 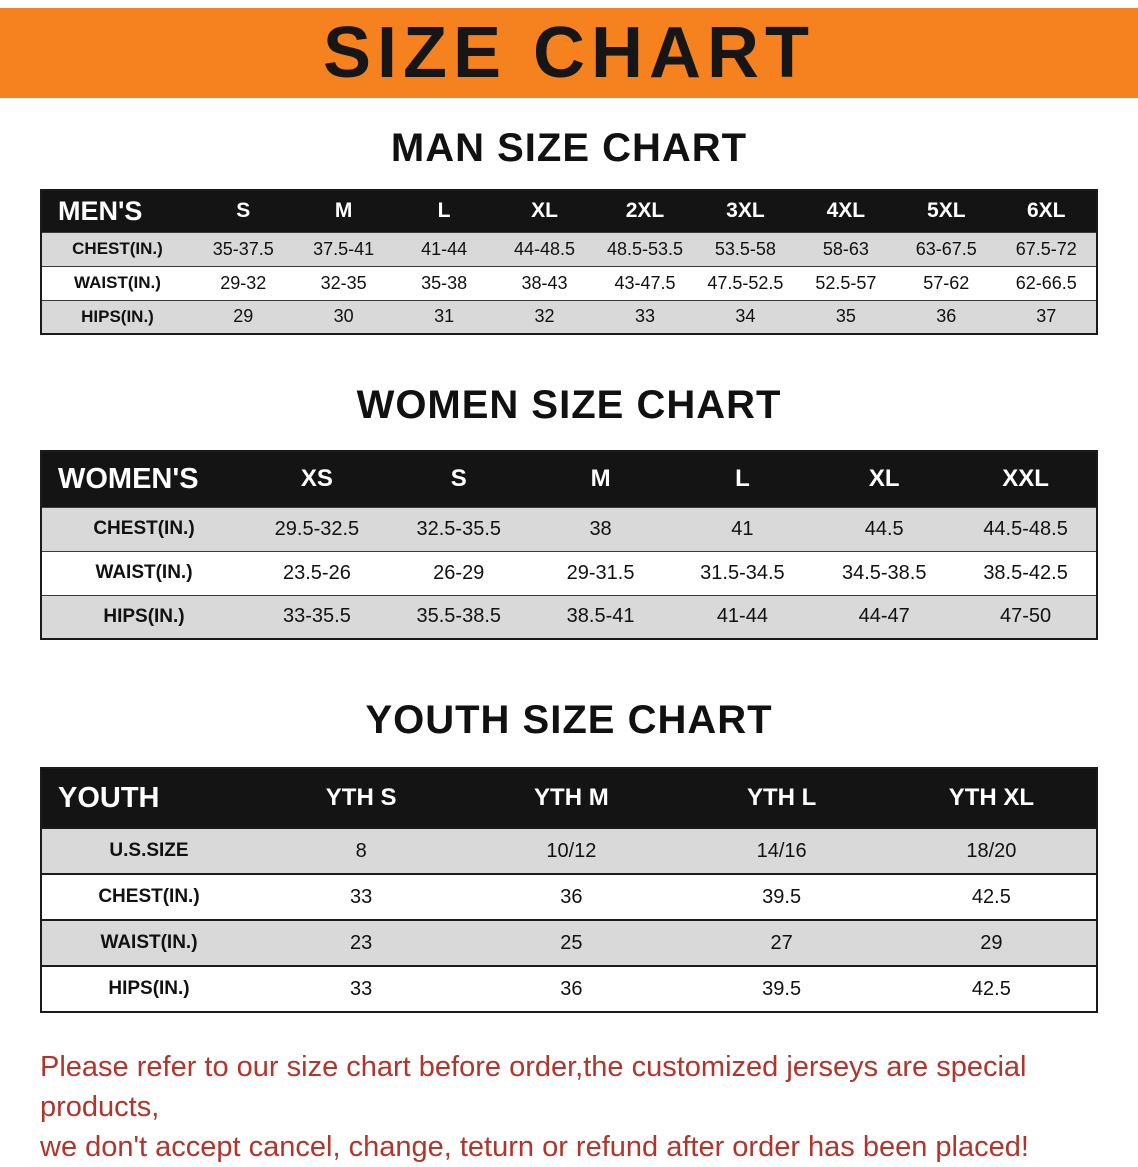 I want to click on size-column-header: 4XL, so click(x=846, y=211).